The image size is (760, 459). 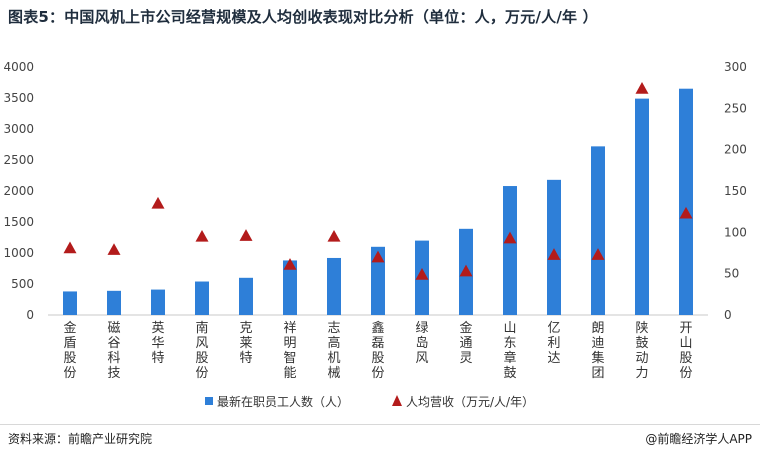 I want to click on left-tick-label: 3000, so click(x=18, y=129).